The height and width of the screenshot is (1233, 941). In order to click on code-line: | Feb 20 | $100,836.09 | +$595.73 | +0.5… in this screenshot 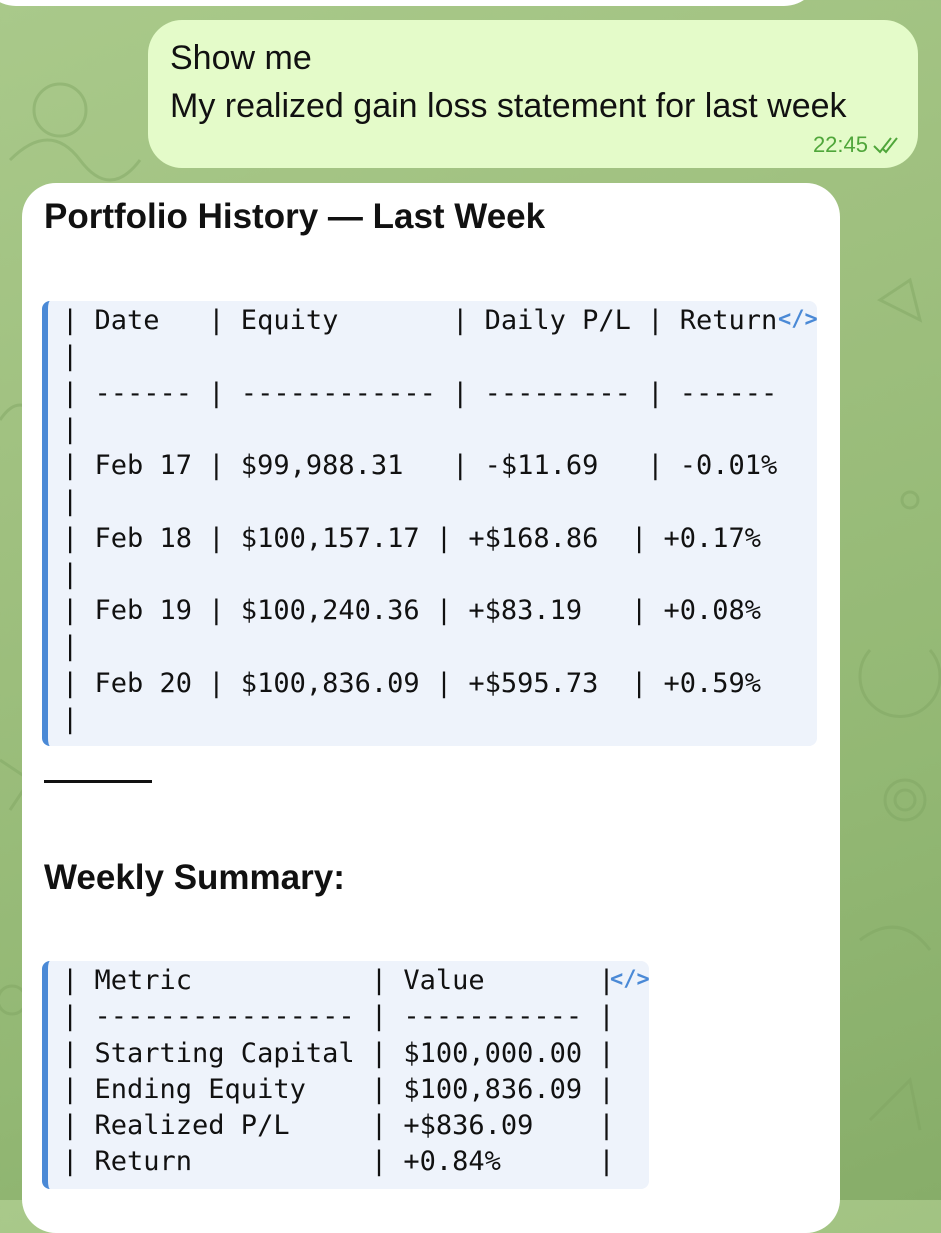, I will do `click(411, 683)`.